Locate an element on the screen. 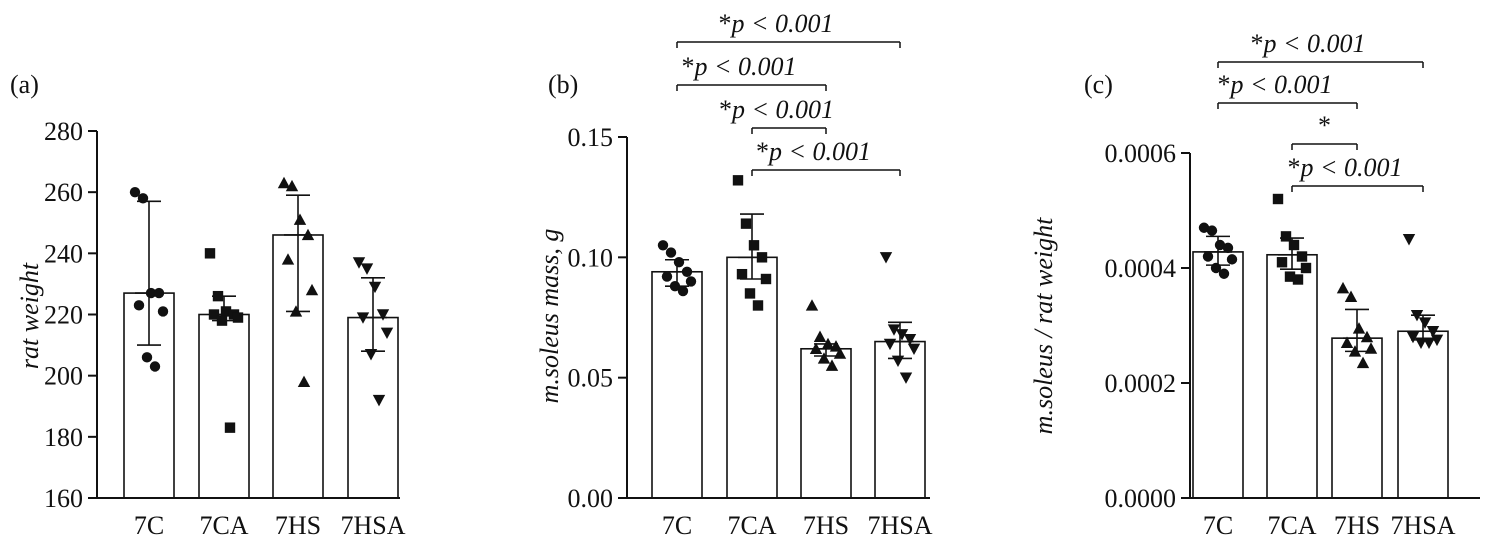 Image resolution: width=1508 pixels, height=551 pixels. y-tick-label: 0.00 is located at coordinates (591, 498).